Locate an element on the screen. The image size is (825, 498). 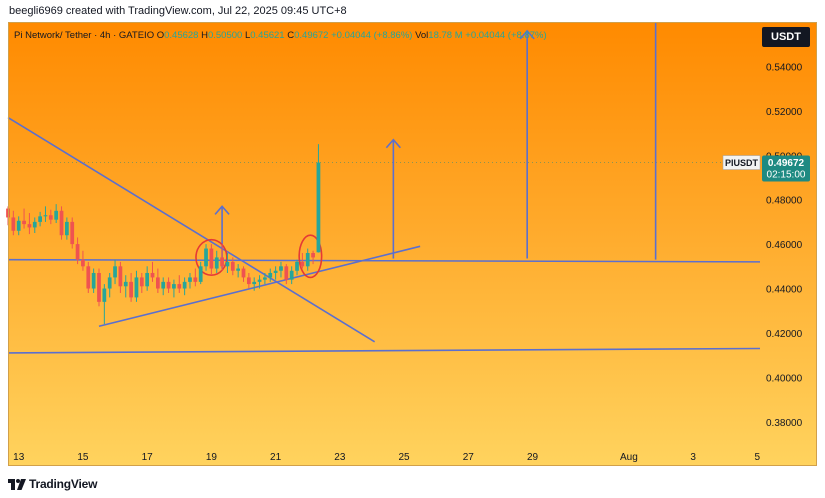
symbol-info-part: Vol is located at coordinates (421, 35).